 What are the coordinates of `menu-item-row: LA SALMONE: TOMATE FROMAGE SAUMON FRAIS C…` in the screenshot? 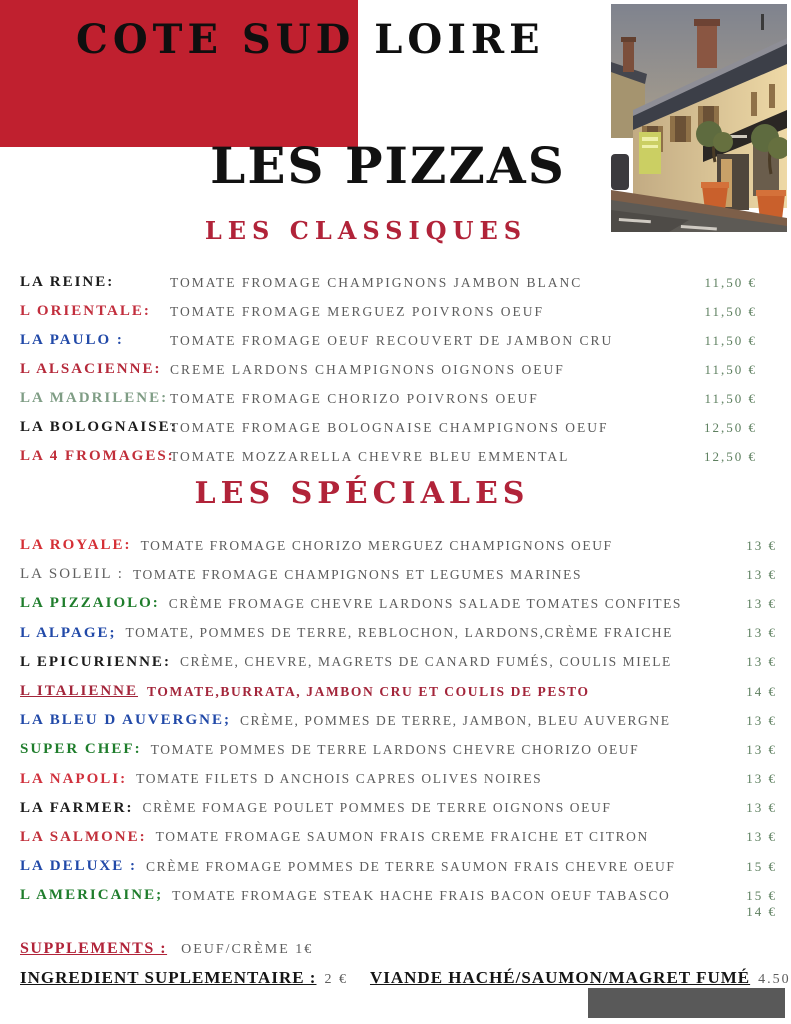 It's located at (405, 837).